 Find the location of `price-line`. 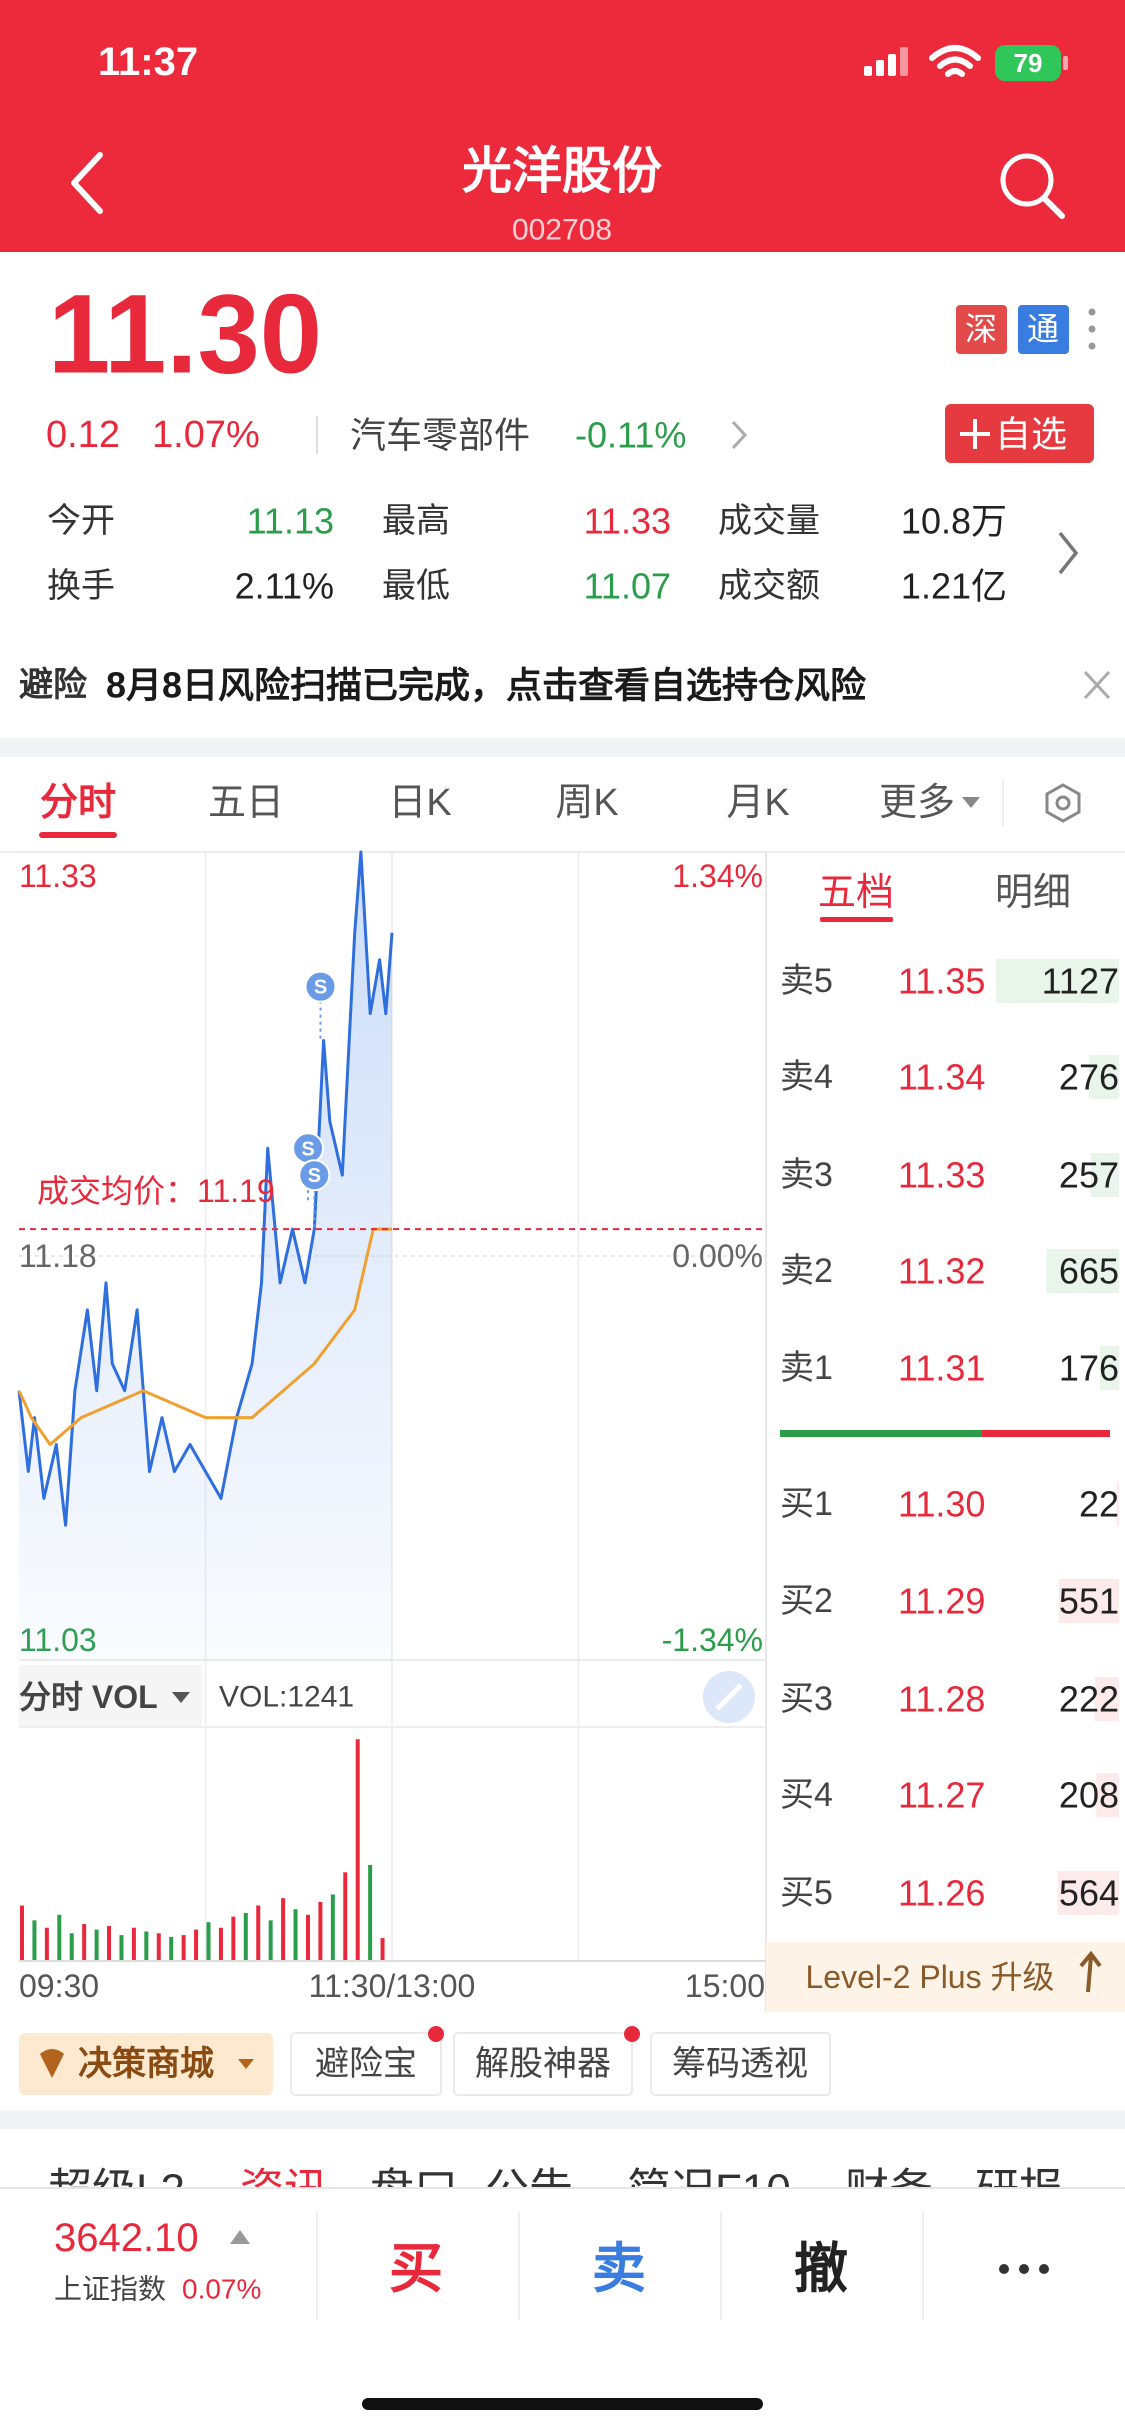

price-line is located at coordinates (205, 1188).